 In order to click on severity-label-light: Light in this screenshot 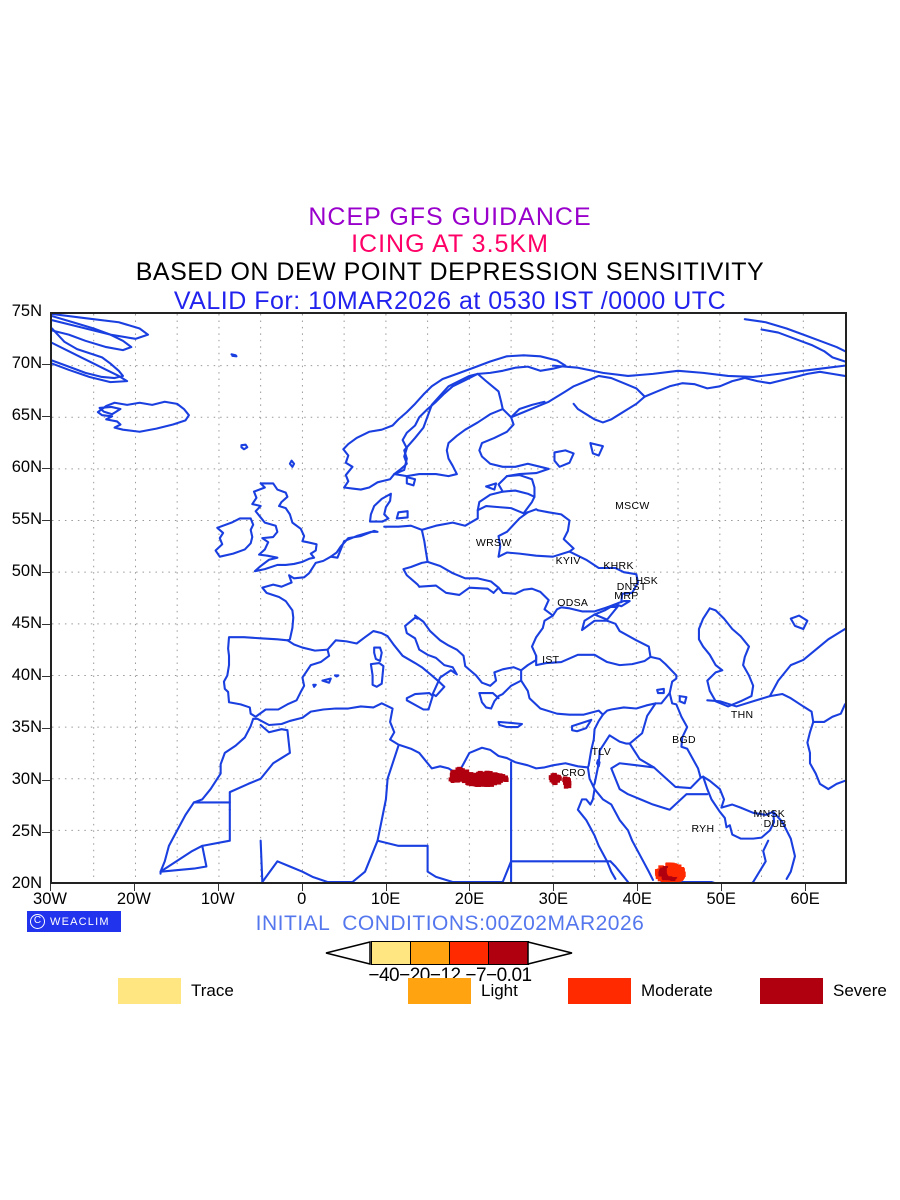, I will do `click(499, 990)`.